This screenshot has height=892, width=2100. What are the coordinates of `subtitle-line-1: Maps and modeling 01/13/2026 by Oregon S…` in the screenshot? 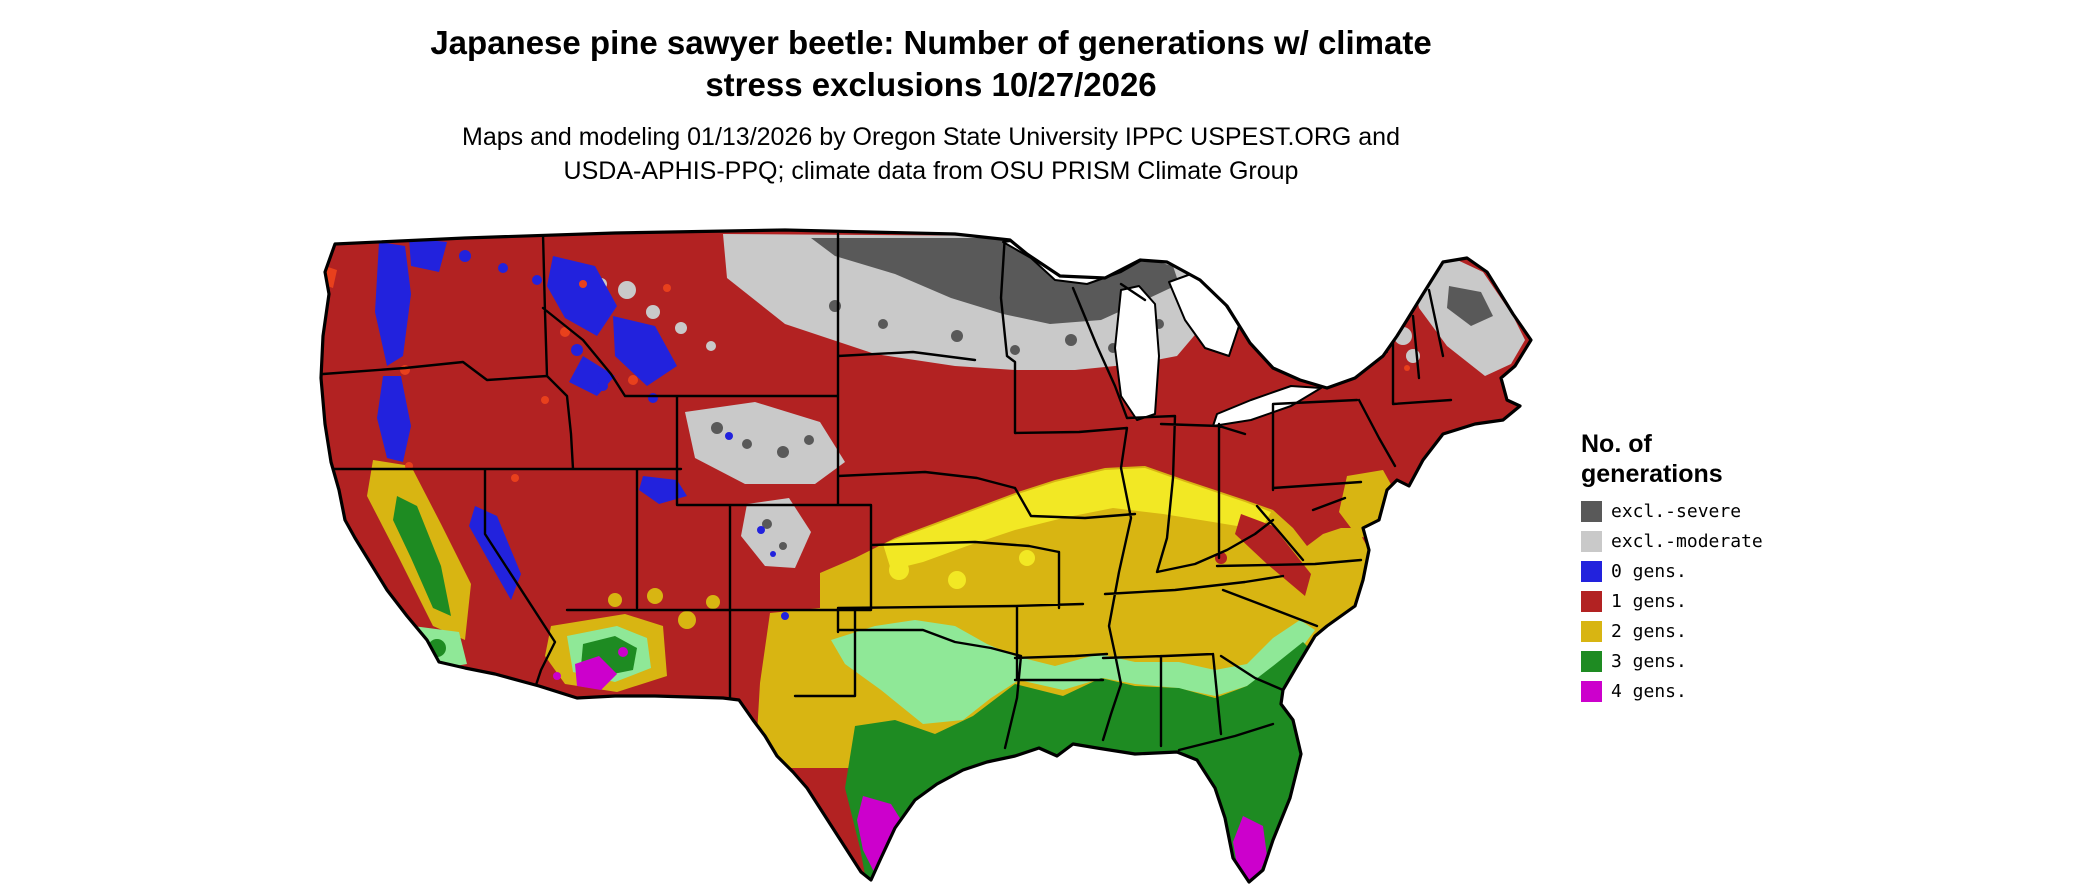 It's located at (931, 137).